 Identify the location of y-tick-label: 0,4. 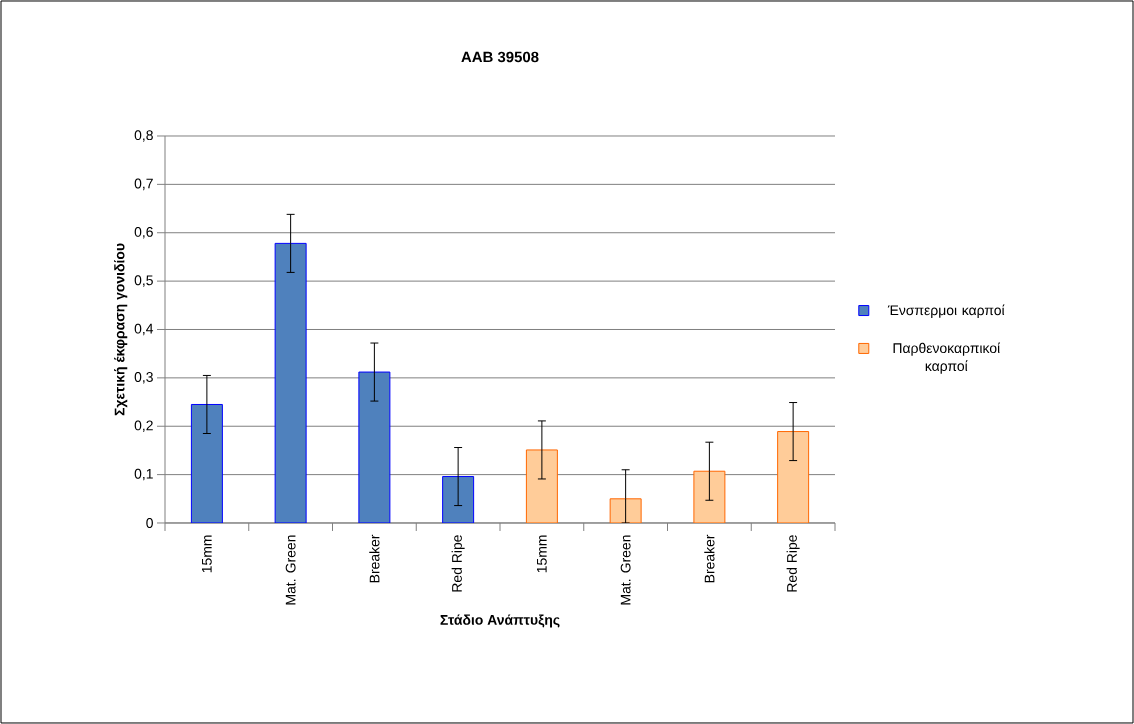
(144, 329).